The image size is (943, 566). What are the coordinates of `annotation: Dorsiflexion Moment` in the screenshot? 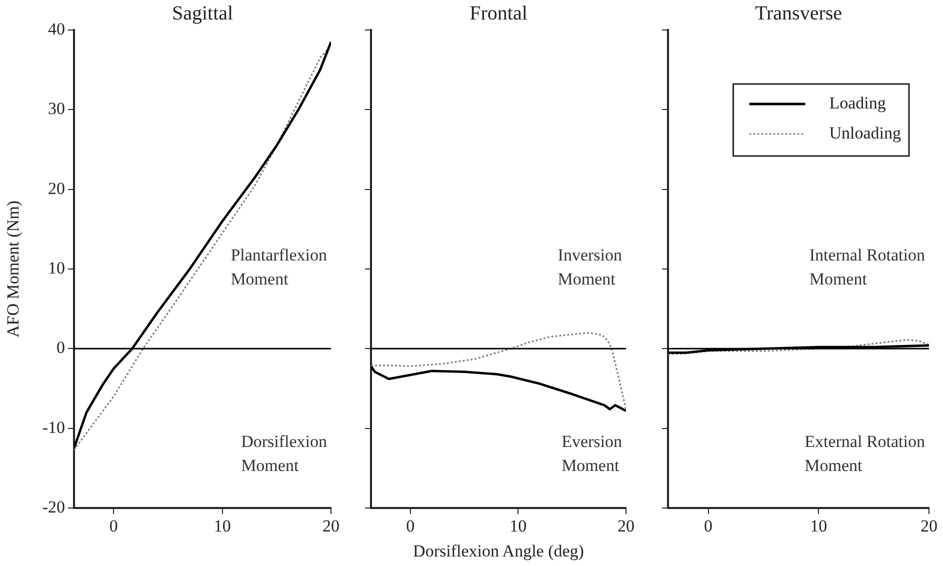 It's located at (284, 453).